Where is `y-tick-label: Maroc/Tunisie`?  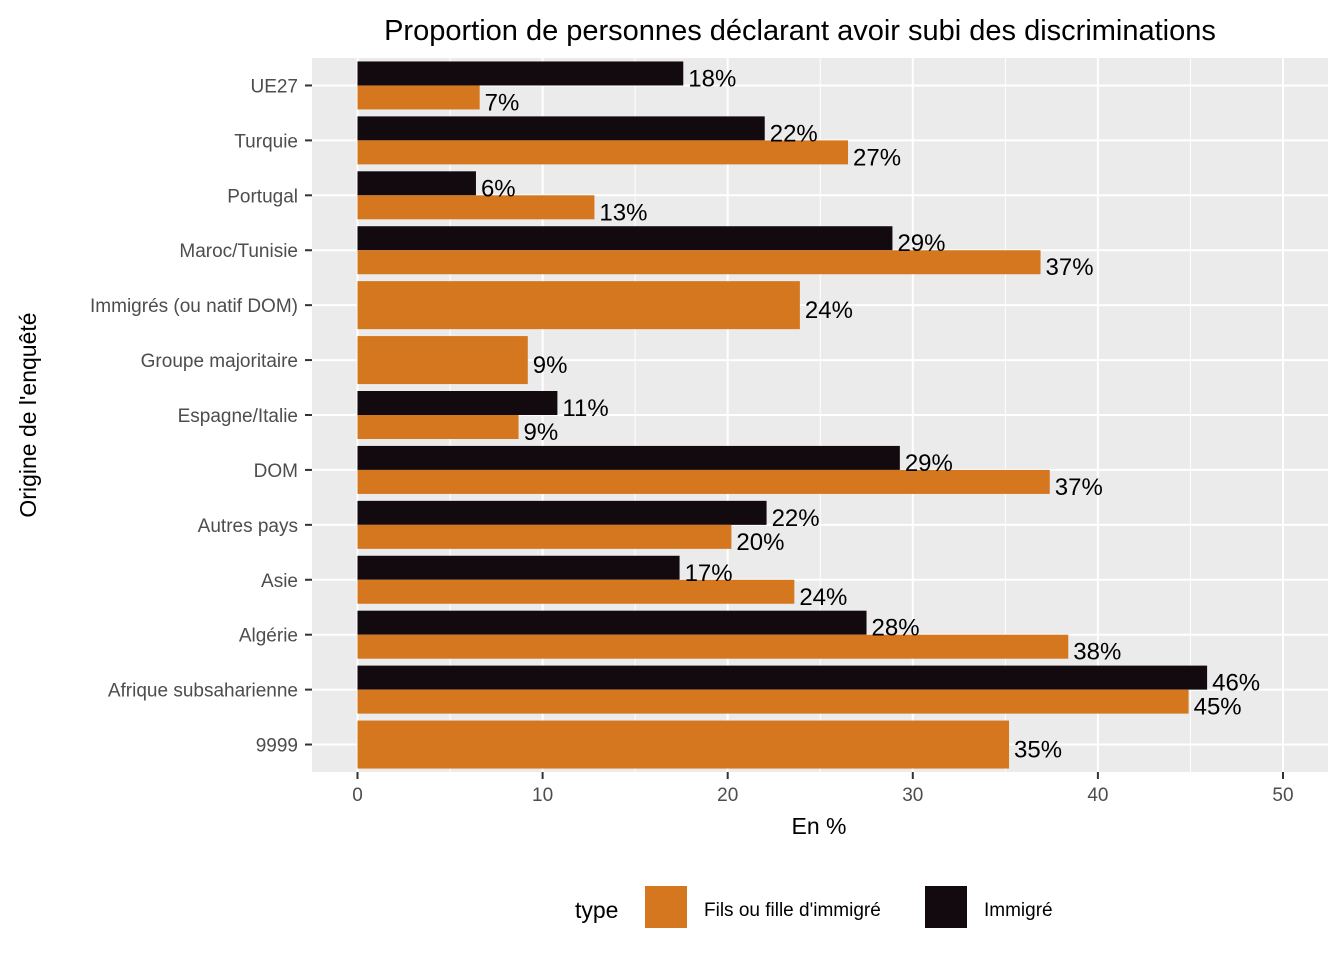
y-tick-label: Maroc/Tunisie is located at coordinates (238, 251).